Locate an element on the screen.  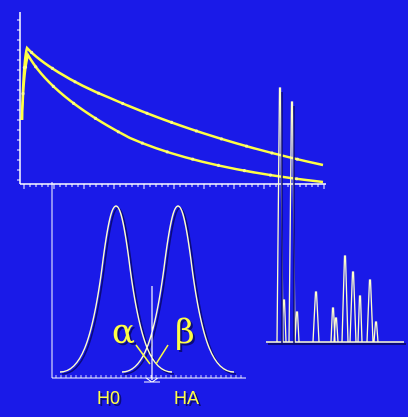
h0-label-shadow: H0 is located at coordinates (110, 400).